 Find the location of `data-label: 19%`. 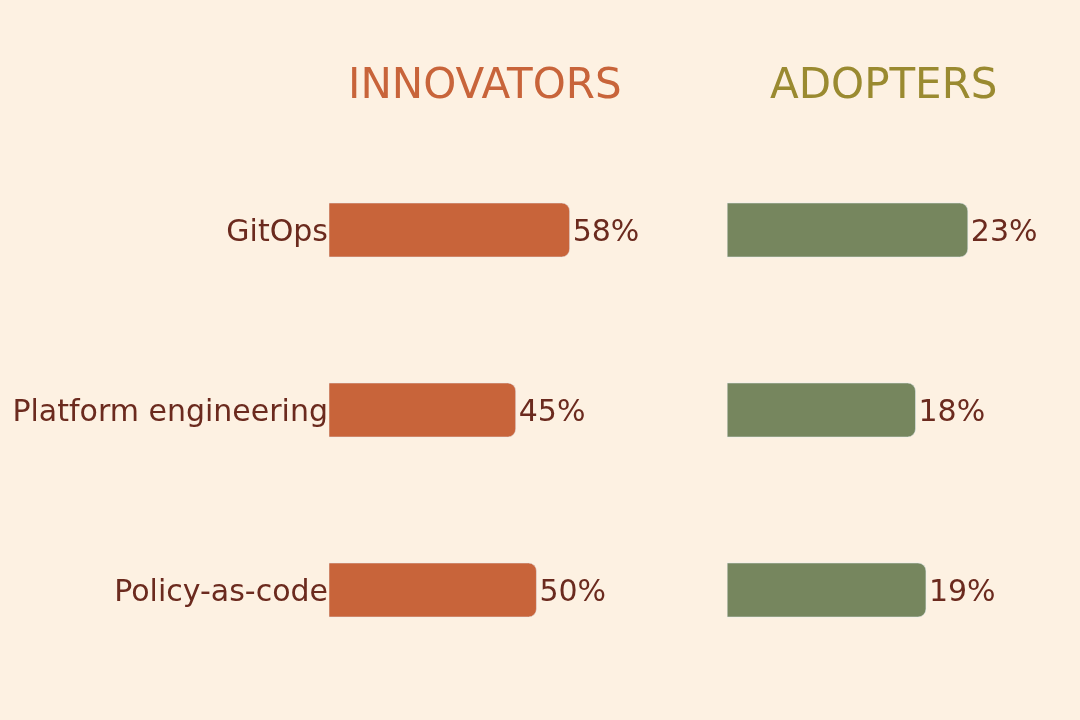

data-label: 19% is located at coordinates (962, 590).